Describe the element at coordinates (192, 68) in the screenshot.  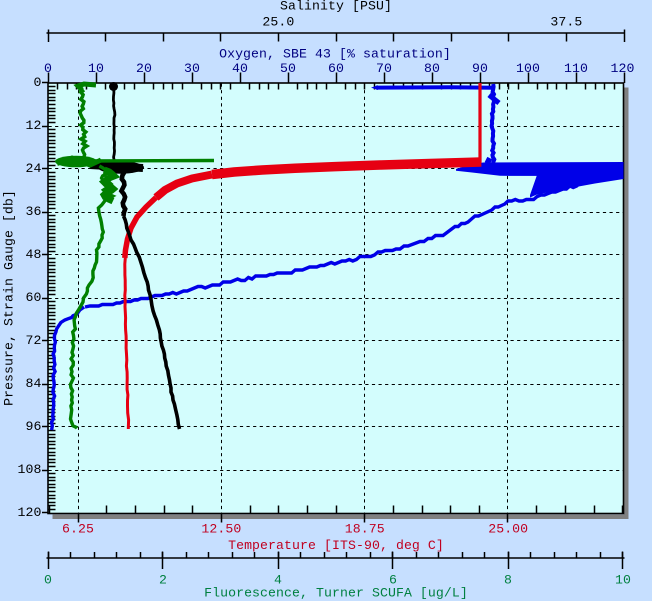
I see `svg-text: 30` at that location.